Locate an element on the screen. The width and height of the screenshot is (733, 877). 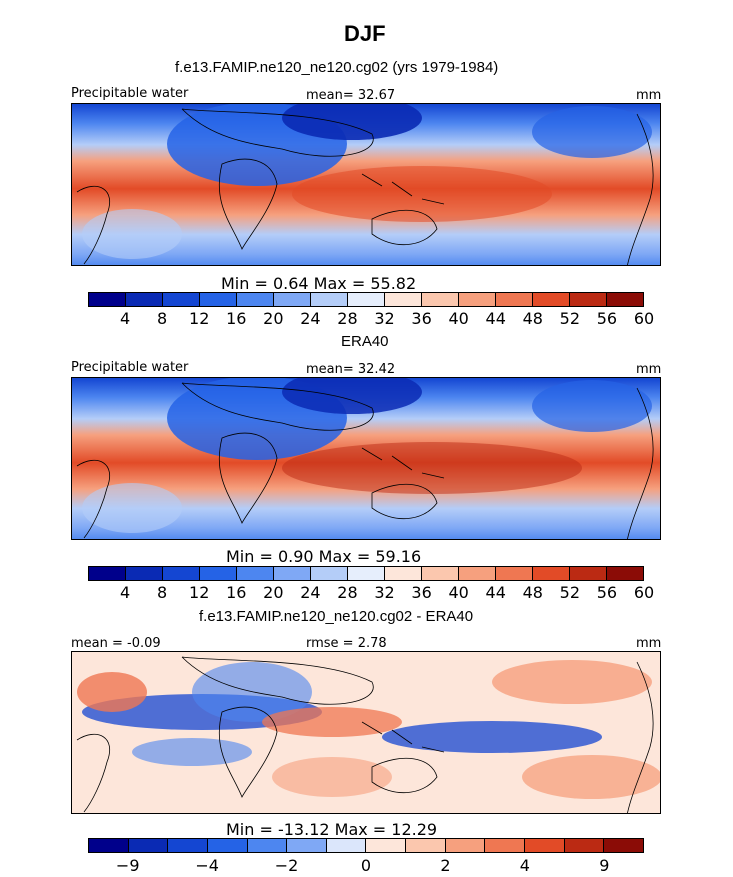
panel3-mean: mean = -0.09 is located at coordinates (116, 643).